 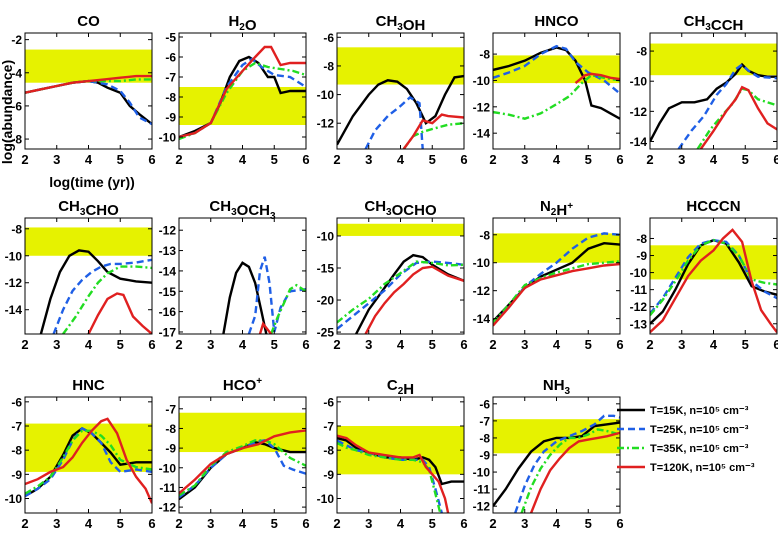 I want to click on y-tick-label: -15, so click(x=326, y=268).